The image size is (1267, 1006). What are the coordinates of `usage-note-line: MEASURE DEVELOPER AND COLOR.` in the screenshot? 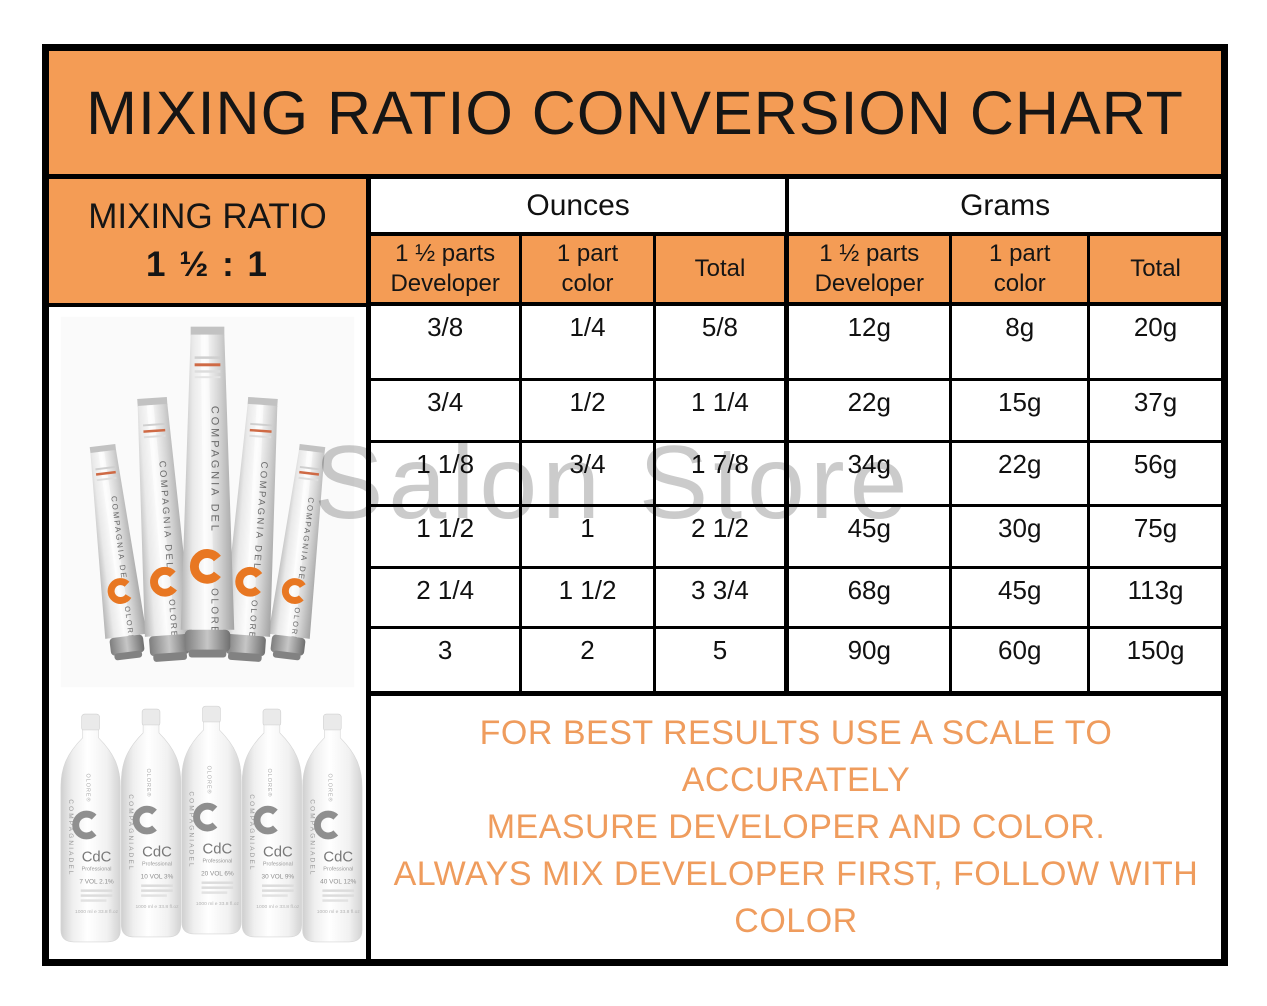 It's located at (796, 827).